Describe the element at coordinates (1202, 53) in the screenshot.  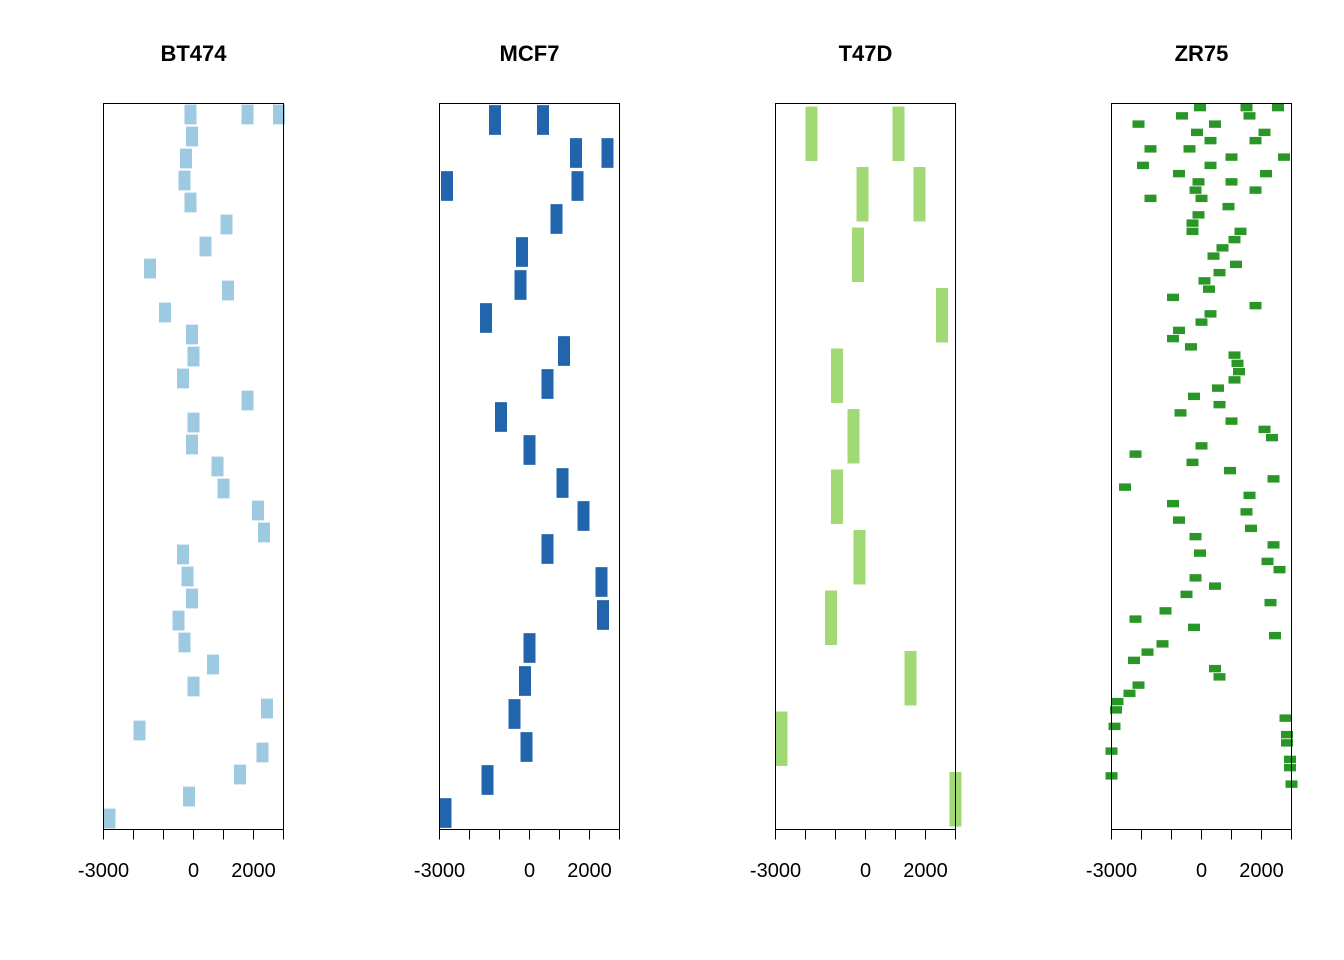
I see `panel-title: ZR75` at that location.